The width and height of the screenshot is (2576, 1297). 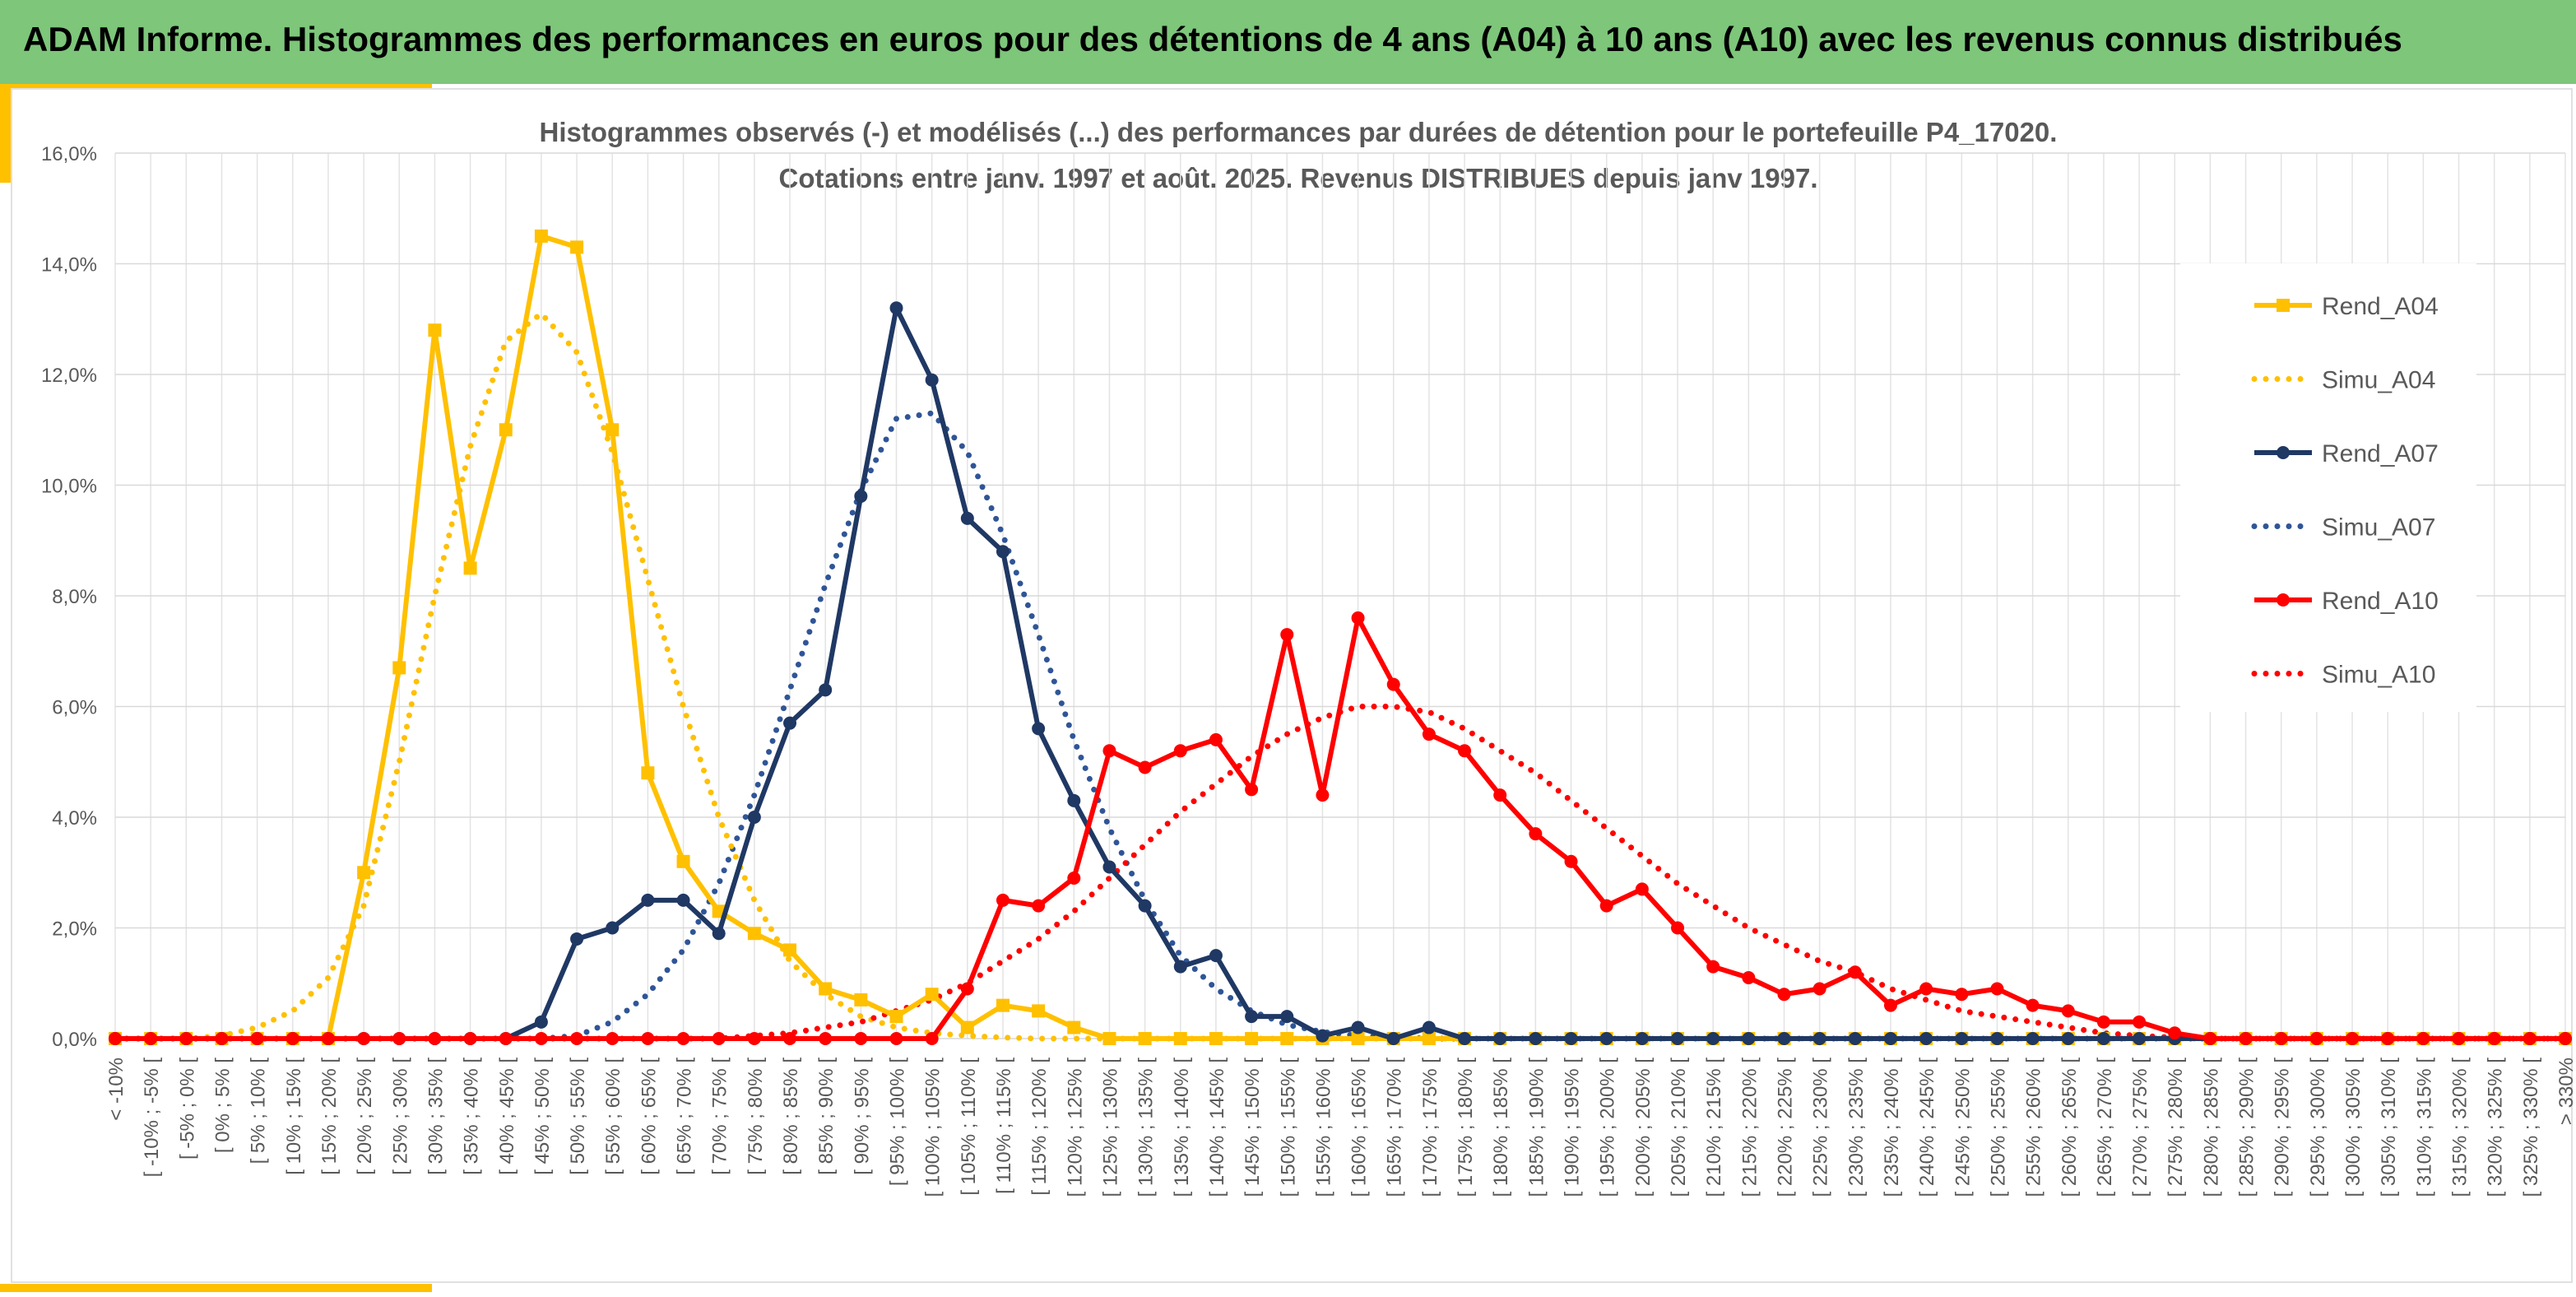 What do you see at coordinates (1679, 1127) in the screenshot?
I see `x-tick-label: [ 205% ; 210% [` at bounding box center [1679, 1127].